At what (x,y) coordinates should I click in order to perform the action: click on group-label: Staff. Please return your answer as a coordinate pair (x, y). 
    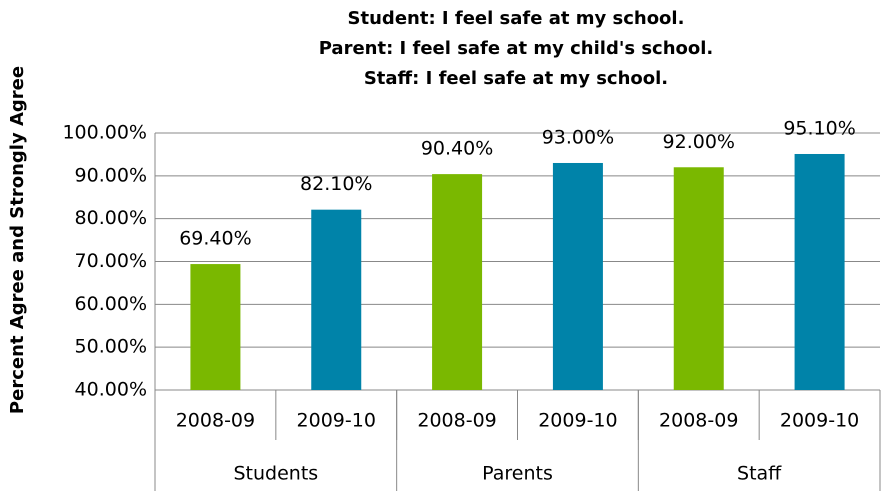
    Looking at the image, I should click on (759, 474).